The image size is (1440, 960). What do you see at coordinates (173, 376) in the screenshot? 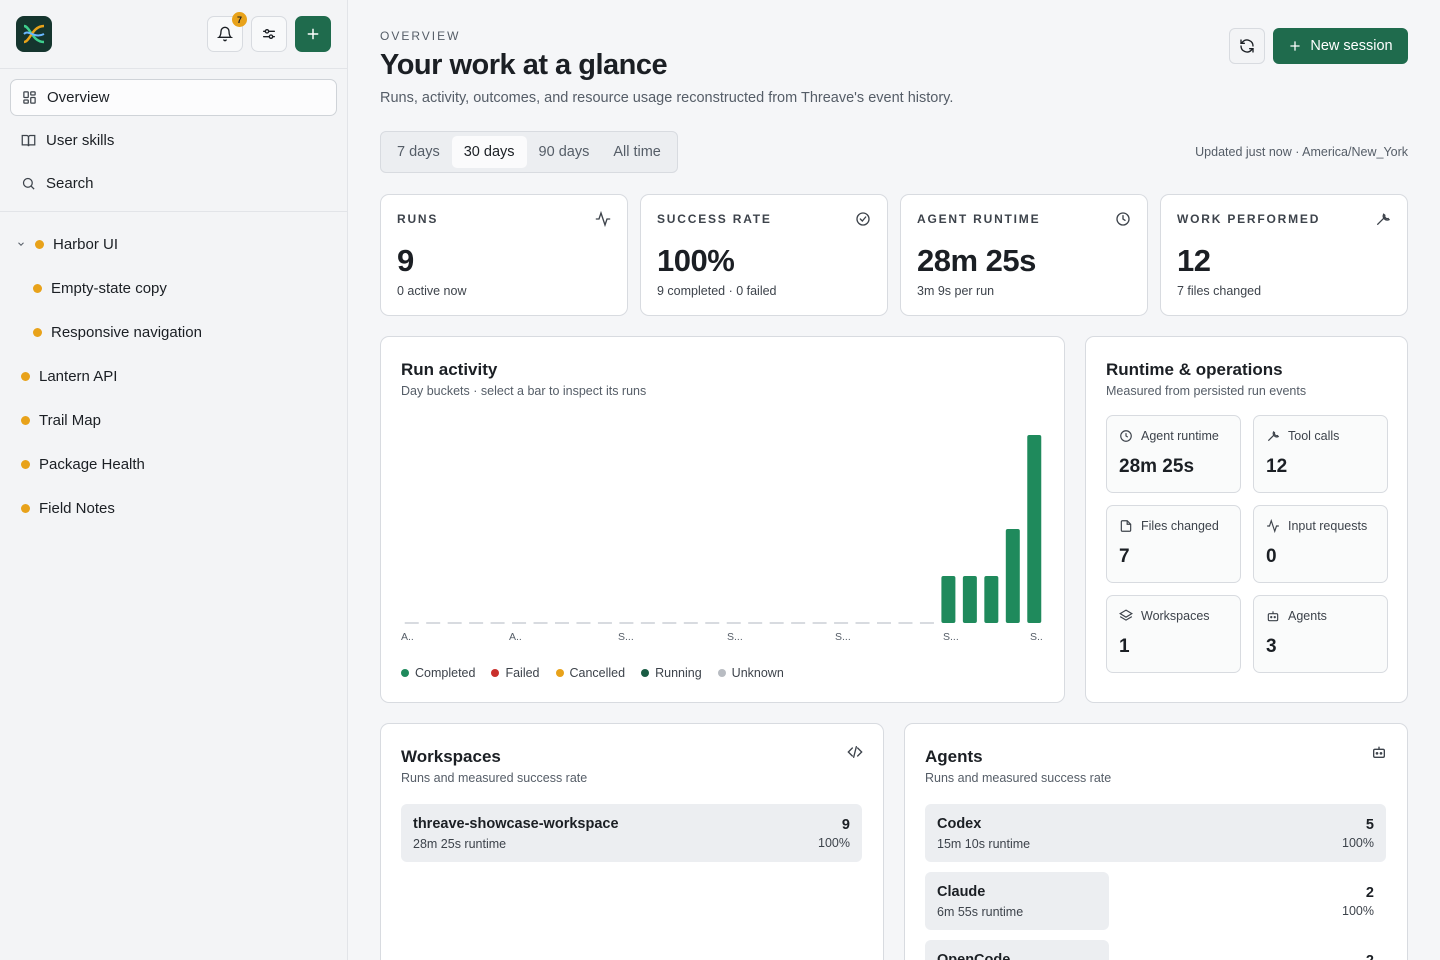
I see `project-item-lantern-api: Lantern API` at bounding box center [173, 376].